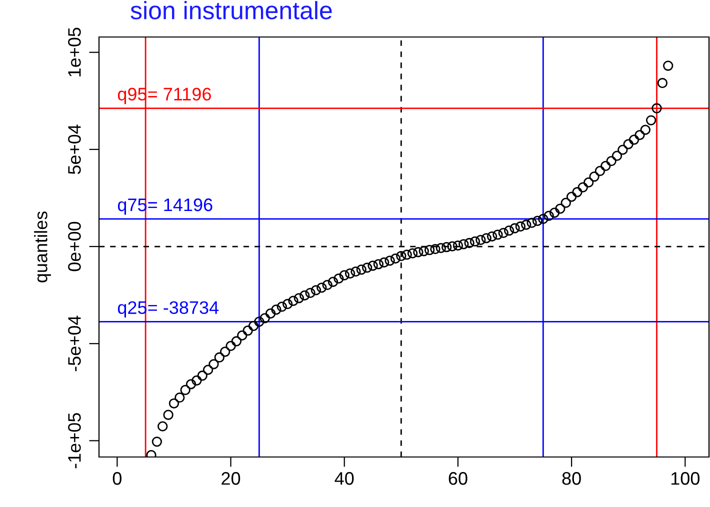  I want to click on x-tick-label: 0, so click(117, 478).